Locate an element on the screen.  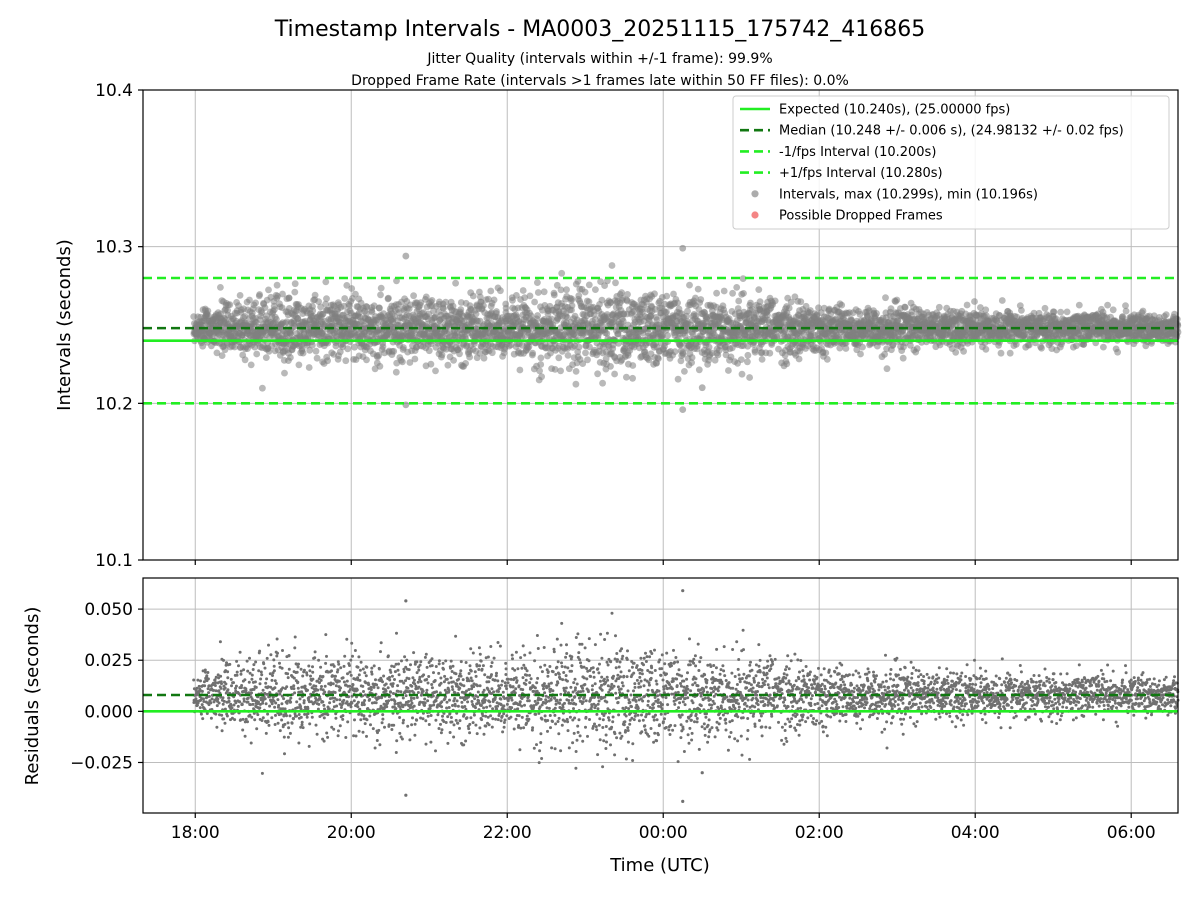
y-tick-label: 10.1 is located at coordinates (114, 561).